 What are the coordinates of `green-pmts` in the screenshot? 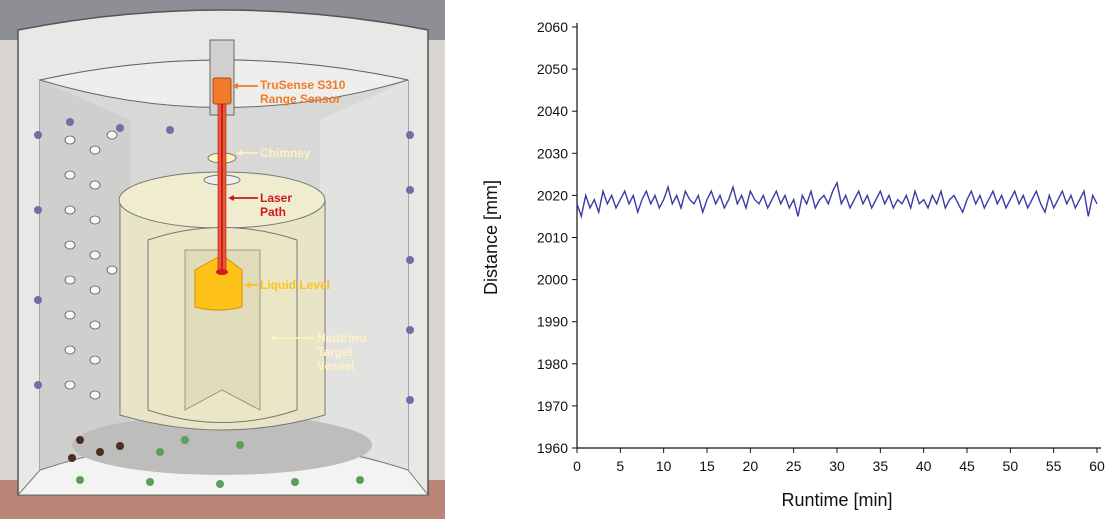 It's located at (220, 462).